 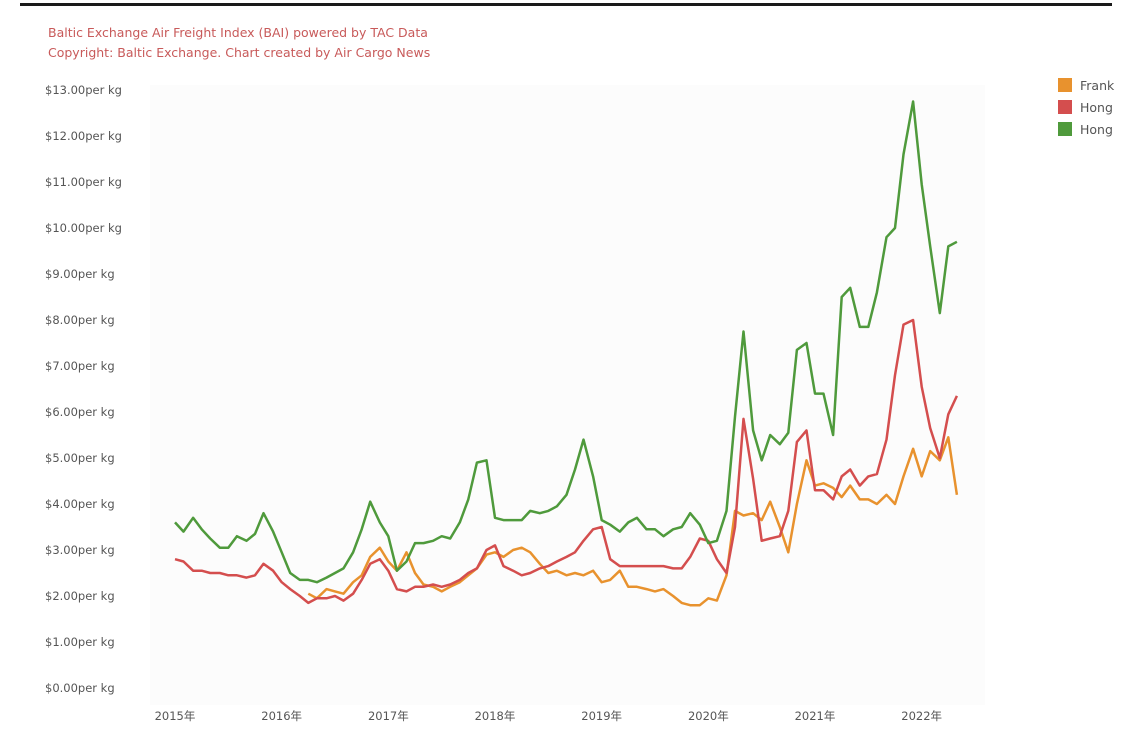 I want to click on series-line-frankfurt, so click(x=633, y=521).